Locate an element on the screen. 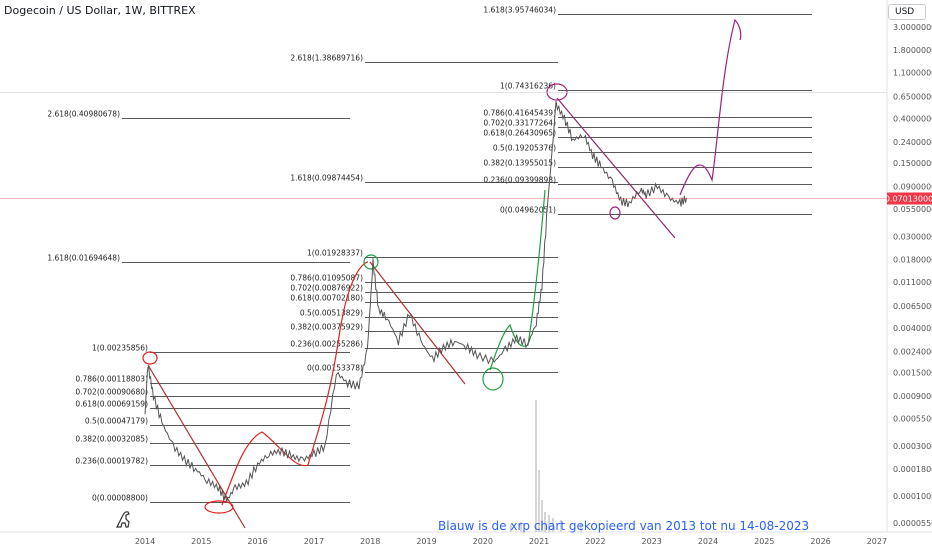  purple-projection-curve is located at coordinates (710, 107).